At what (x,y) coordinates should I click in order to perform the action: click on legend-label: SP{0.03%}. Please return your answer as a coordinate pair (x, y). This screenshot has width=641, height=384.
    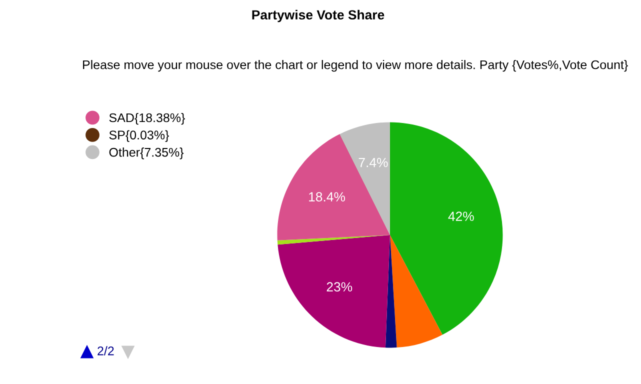
    Looking at the image, I should click on (139, 136).